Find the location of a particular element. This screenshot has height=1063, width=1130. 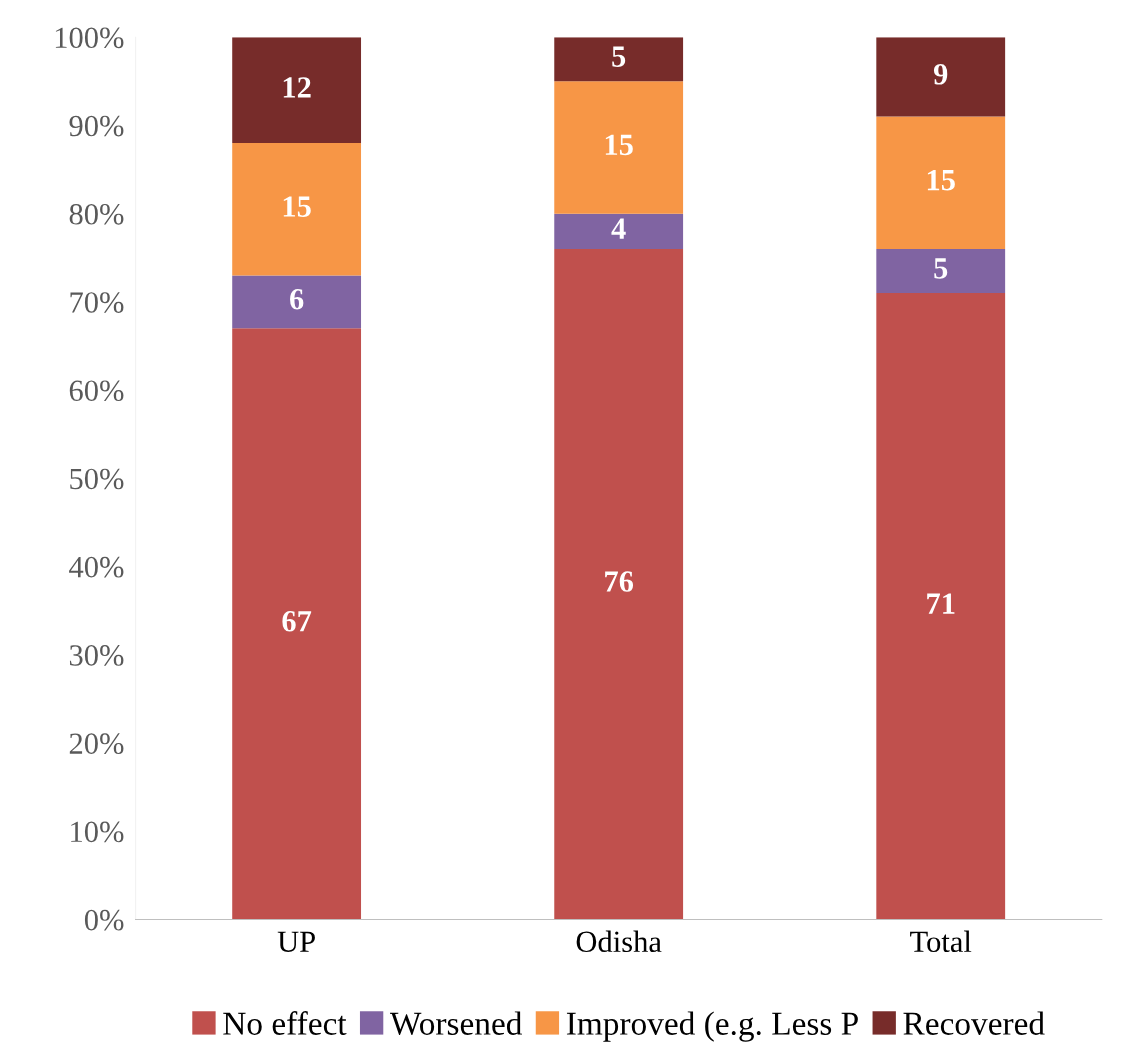

y-tick-label: 0% is located at coordinates (104, 920).